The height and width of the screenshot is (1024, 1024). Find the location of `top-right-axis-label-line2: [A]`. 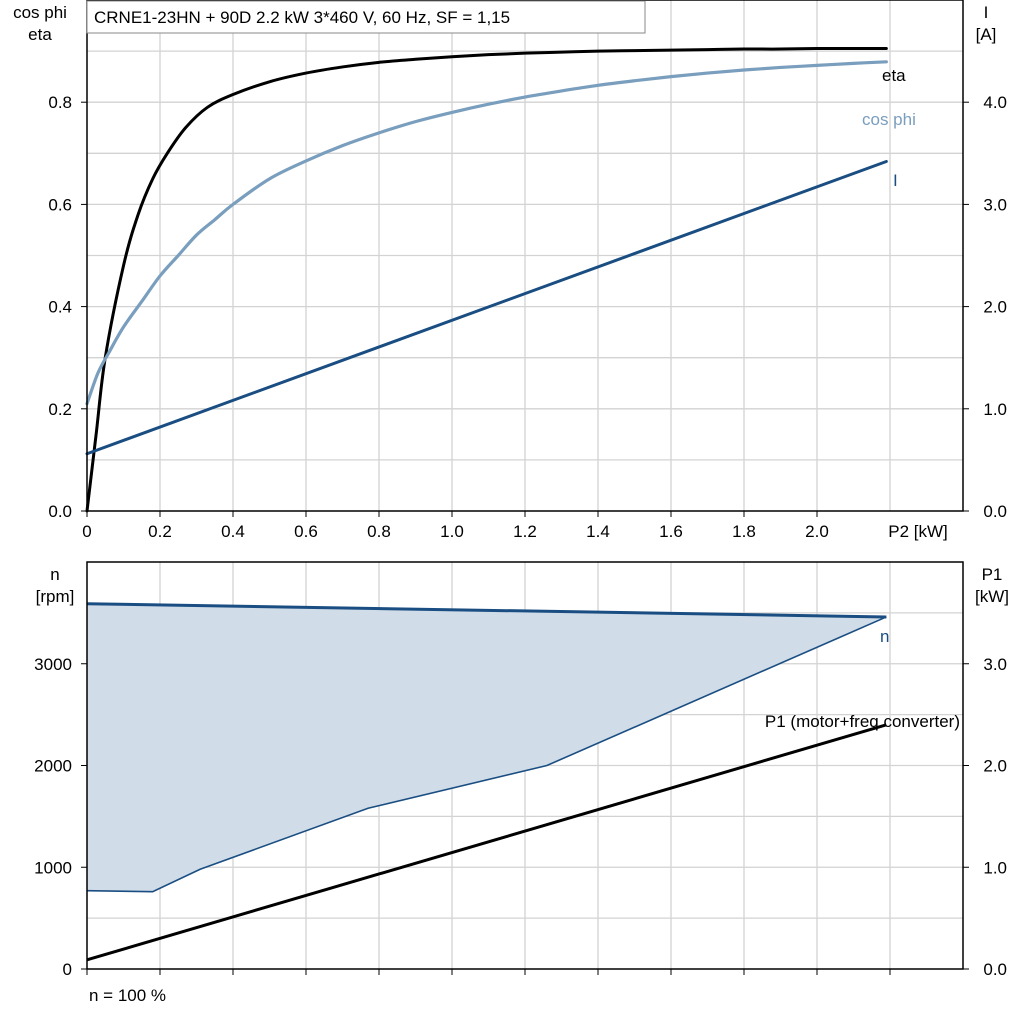

top-right-axis-label-line2: [A] is located at coordinates (986, 34).